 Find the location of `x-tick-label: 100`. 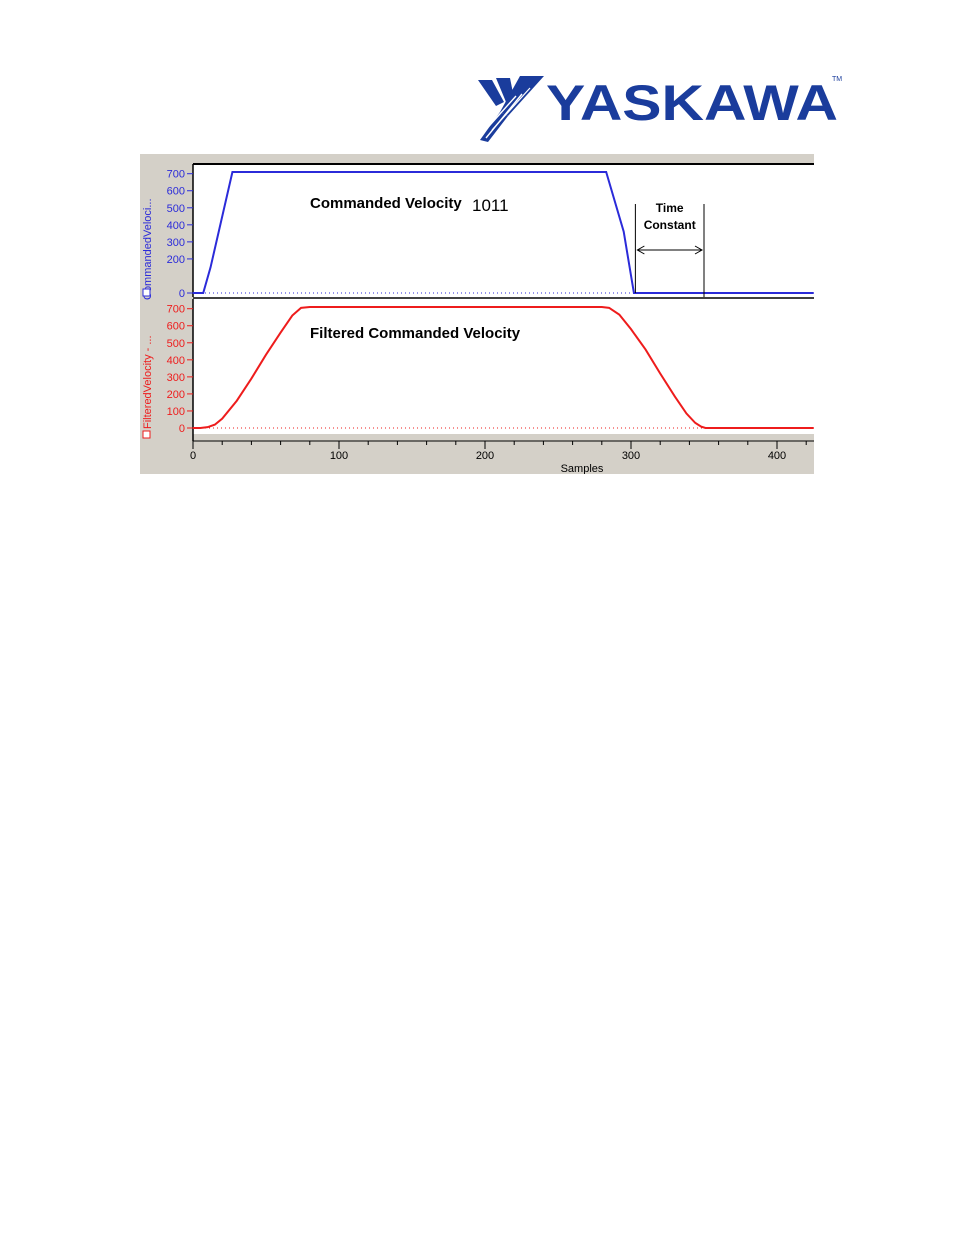

x-tick-label: 100 is located at coordinates (339, 456).